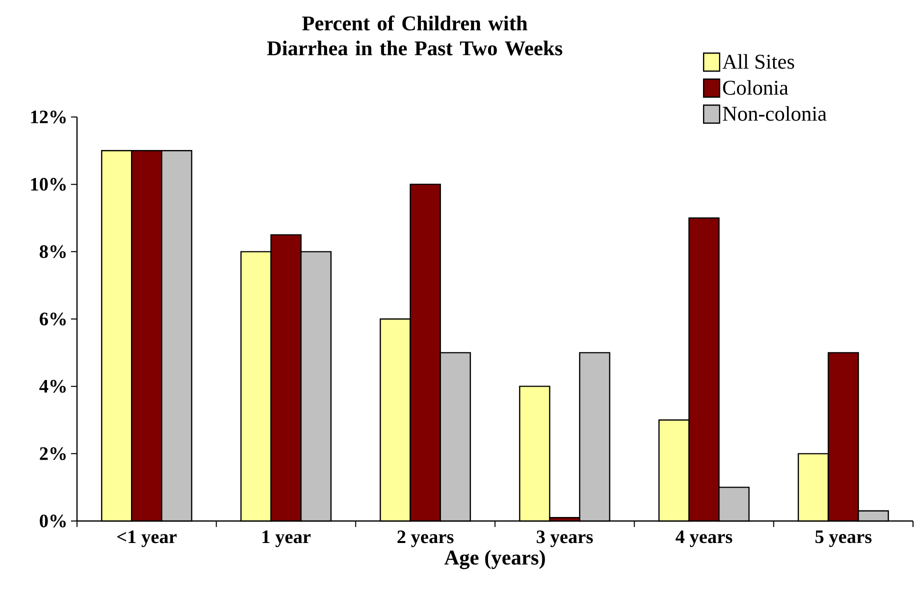 This screenshot has width=914, height=609. I want to click on y-tick-label: 4%, so click(52, 386).